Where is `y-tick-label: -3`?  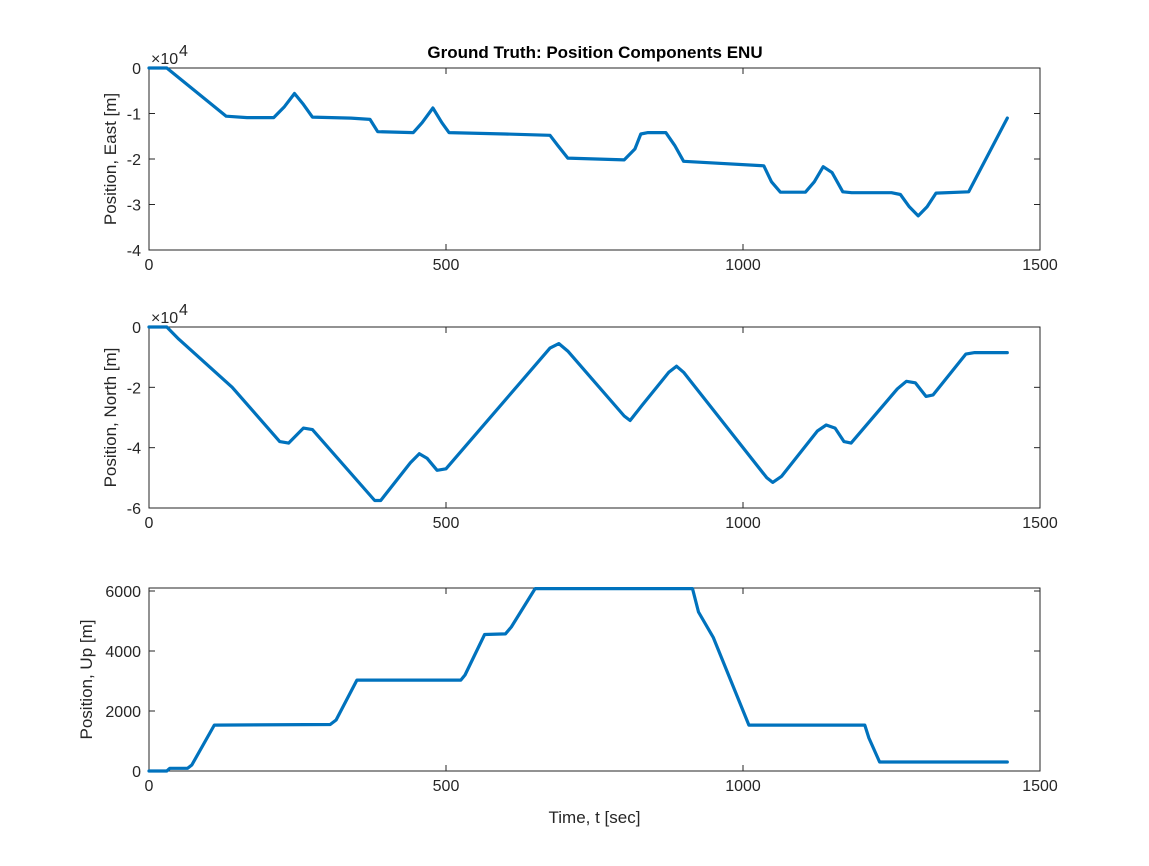 y-tick-label: -3 is located at coordinates (134, 206).